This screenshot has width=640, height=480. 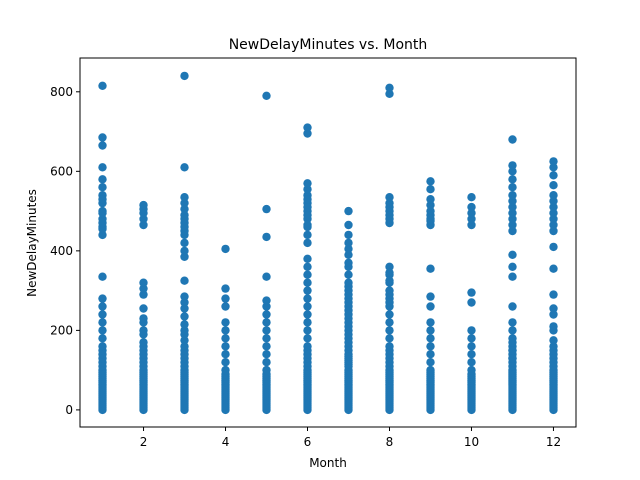 What do you see at coordinates (61, 92) in the screenshot?
I see `y-tick-label: 800` at bounding box center [61, 92].